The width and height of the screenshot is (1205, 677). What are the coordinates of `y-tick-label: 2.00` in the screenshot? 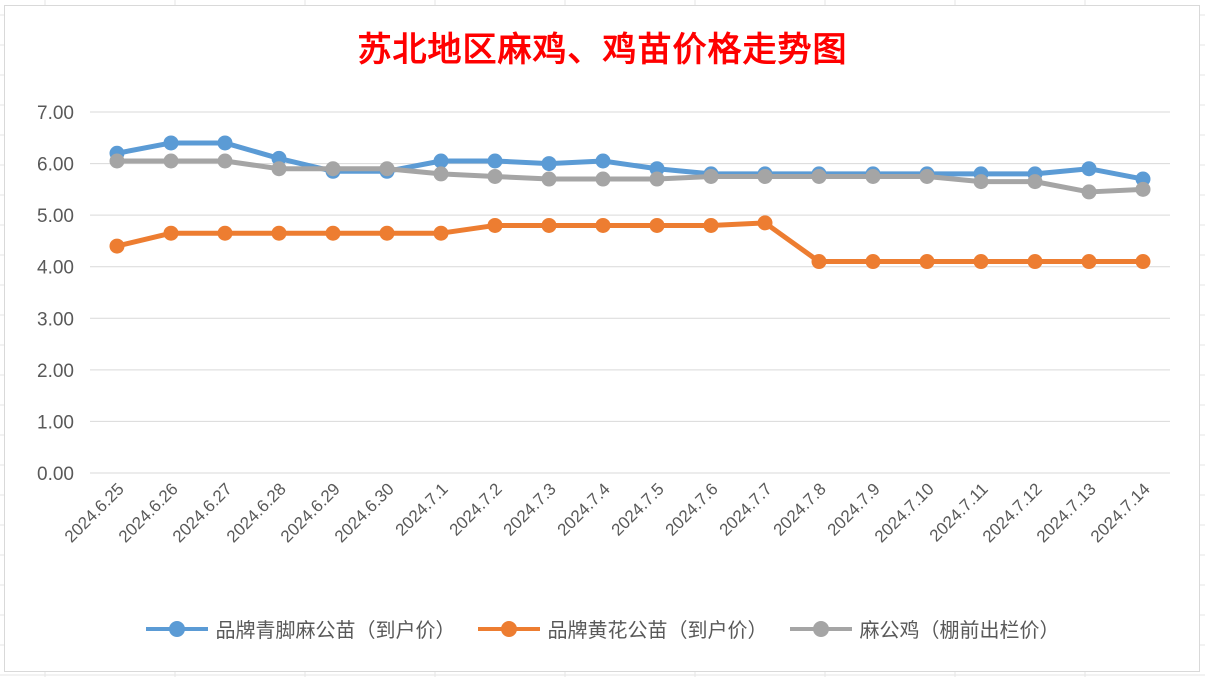 It's located at (55, 371).